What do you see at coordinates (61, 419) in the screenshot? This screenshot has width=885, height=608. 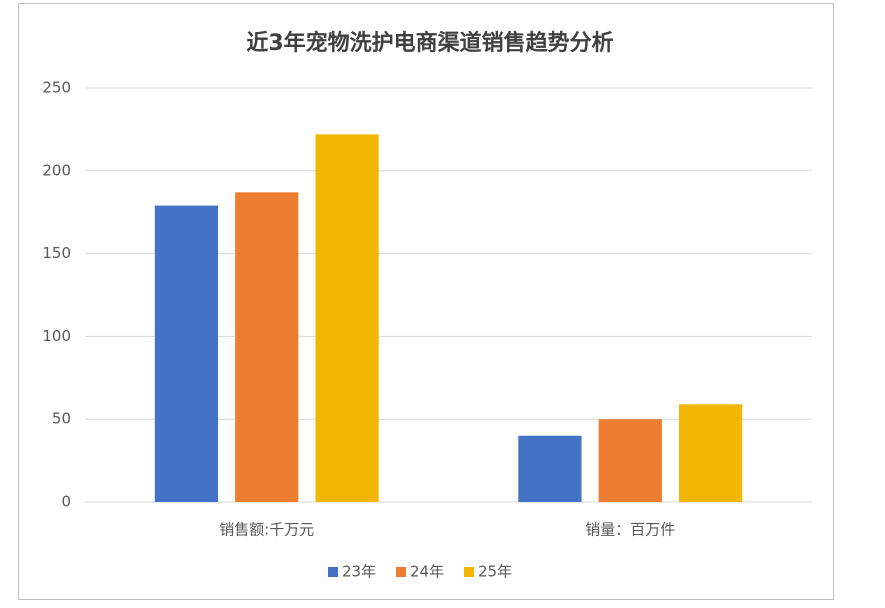 I see `y-tick-label: 50` at bounding box center [61, 419].